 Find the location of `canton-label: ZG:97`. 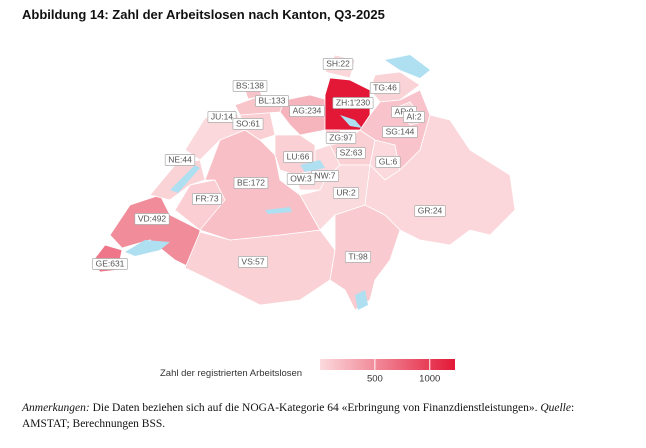

canton-label: ZG:97 is located at coordinates (341, 138).